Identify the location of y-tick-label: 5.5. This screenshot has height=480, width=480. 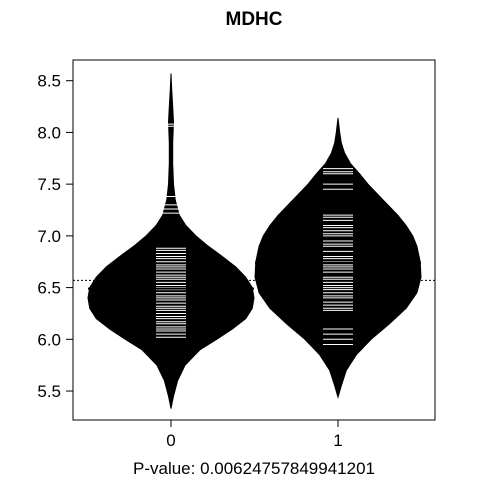
(49, 391).